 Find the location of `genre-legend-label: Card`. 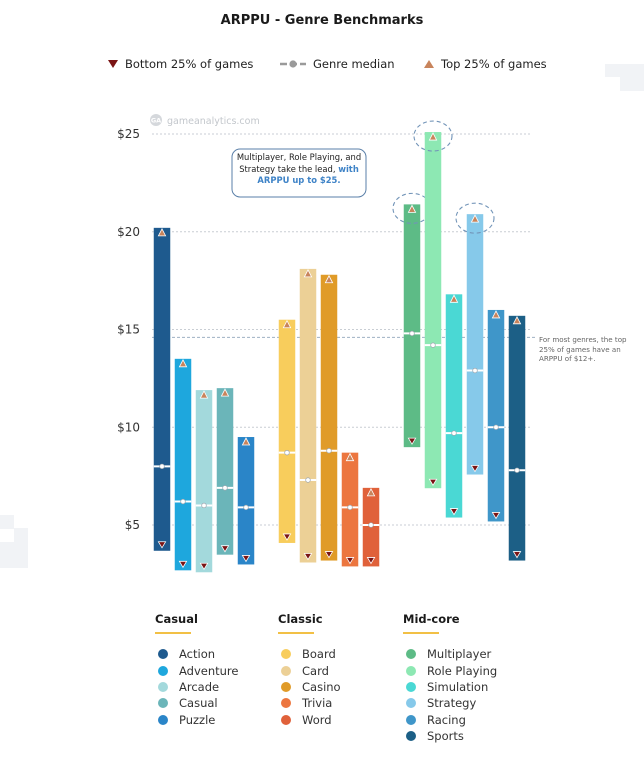

genre-legend-label: Card is located at coordinates (315, 670).